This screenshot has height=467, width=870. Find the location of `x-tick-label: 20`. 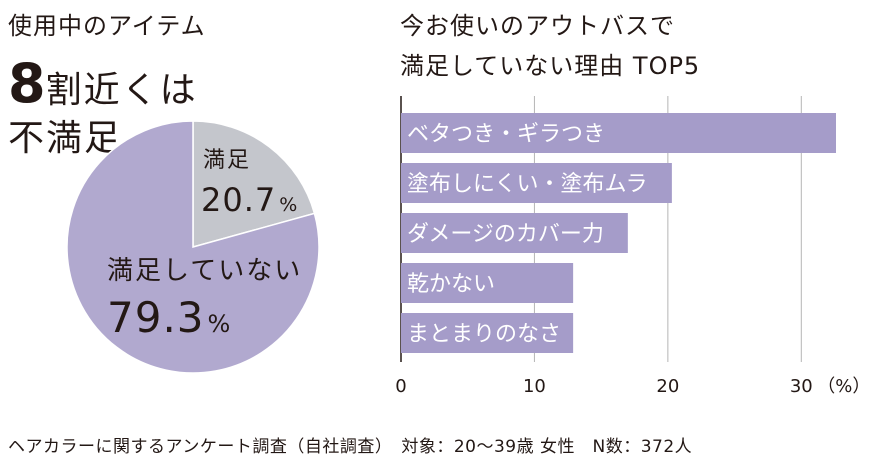

x-tick-label: 20 is located at coordinates (667, 386).